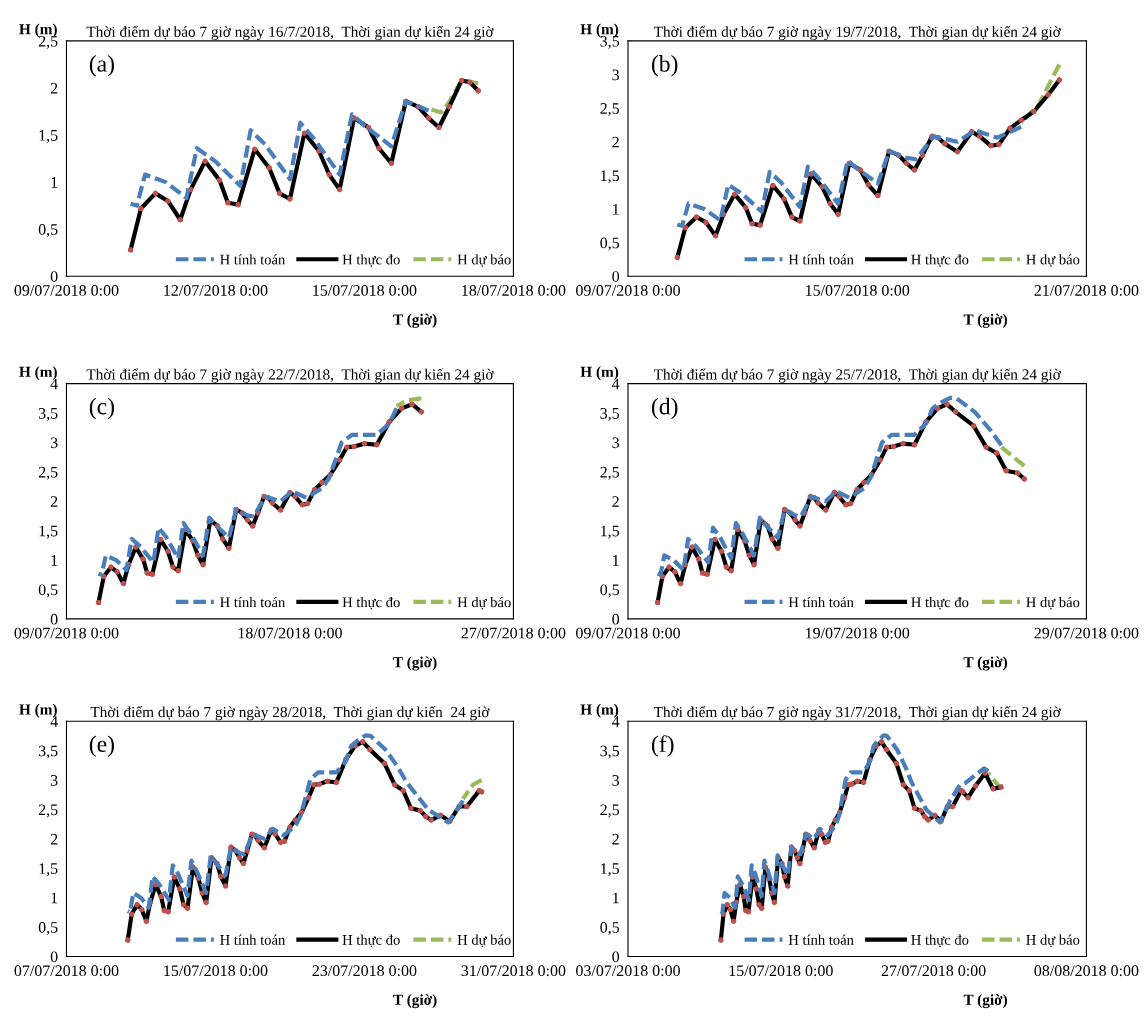 The height and width of the screenshot is (1023, 1146). I want to click on chart-title: Thời điểm dự báo 7 giờ ngày 19/7/2018, Thời gian dự kiến 24 giờ, so click(857, 33).